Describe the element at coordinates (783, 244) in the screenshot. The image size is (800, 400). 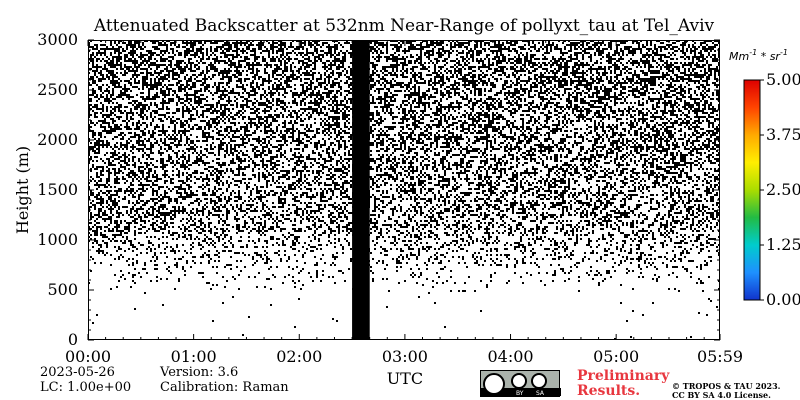
I see `colorbar-tick-label: 1.25` at that location.